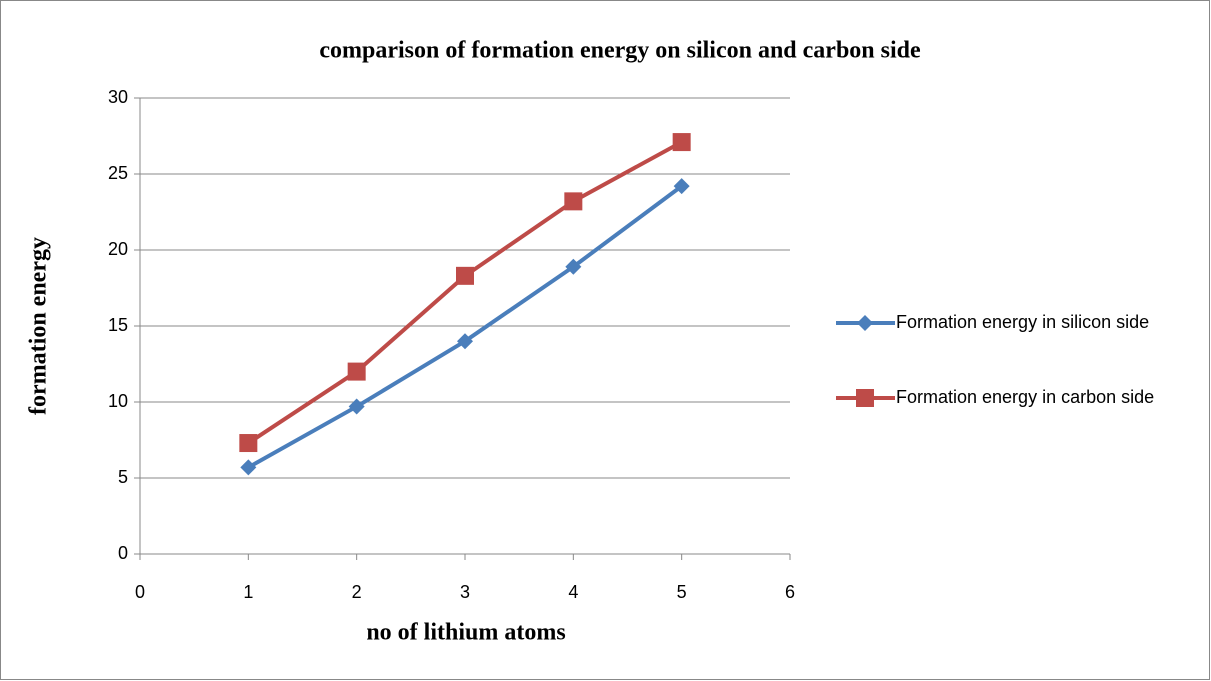  Describe the element at coordinates (465, 592) in the screenshot. I see `x-tick-label: 3` at that location.